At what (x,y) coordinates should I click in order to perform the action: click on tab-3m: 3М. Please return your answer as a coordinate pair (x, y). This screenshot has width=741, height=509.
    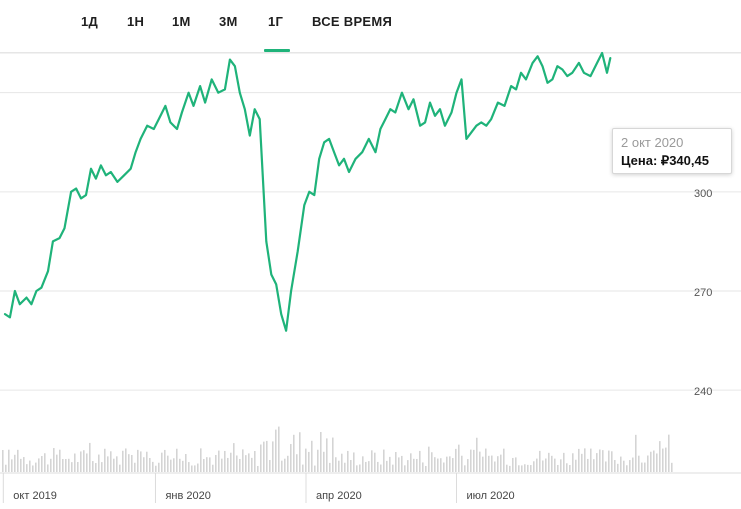
    Looking at the image, I should click on (228, 21).